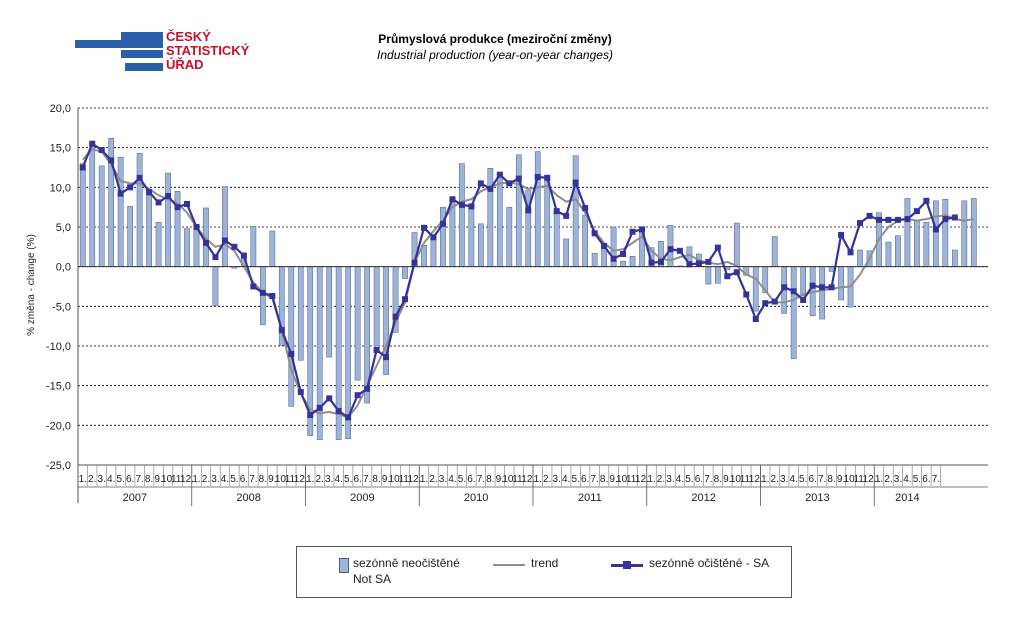  What do you see at coordinates (557, 479) in the screenshot?
I see `month-tick-label: 3.` at bounding box center [557, 479].